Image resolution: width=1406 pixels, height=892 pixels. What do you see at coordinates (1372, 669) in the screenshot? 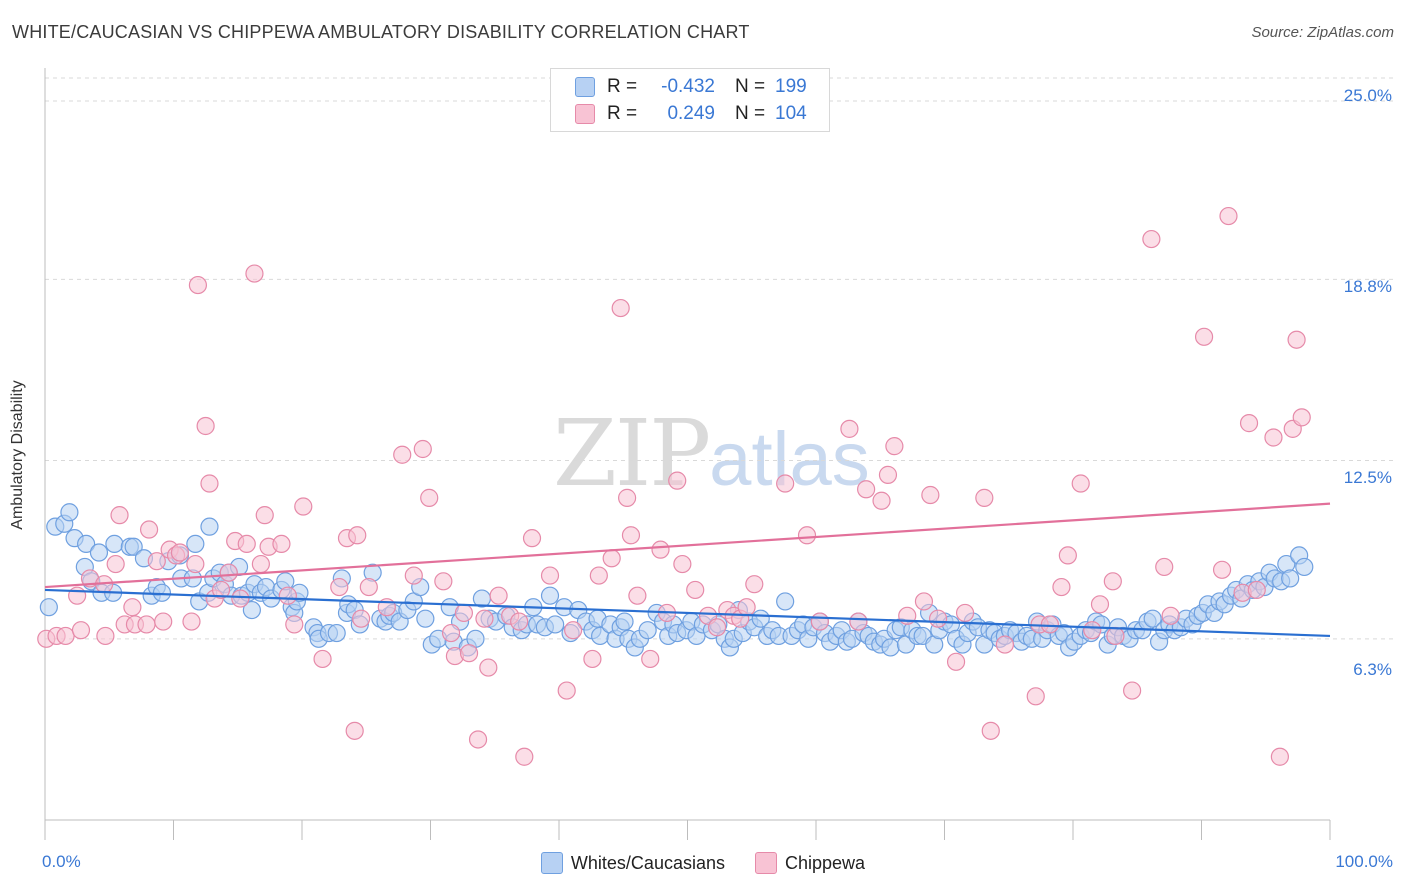
I see `y-tick-label: 6.3%` at bounding box center [1372, 669].